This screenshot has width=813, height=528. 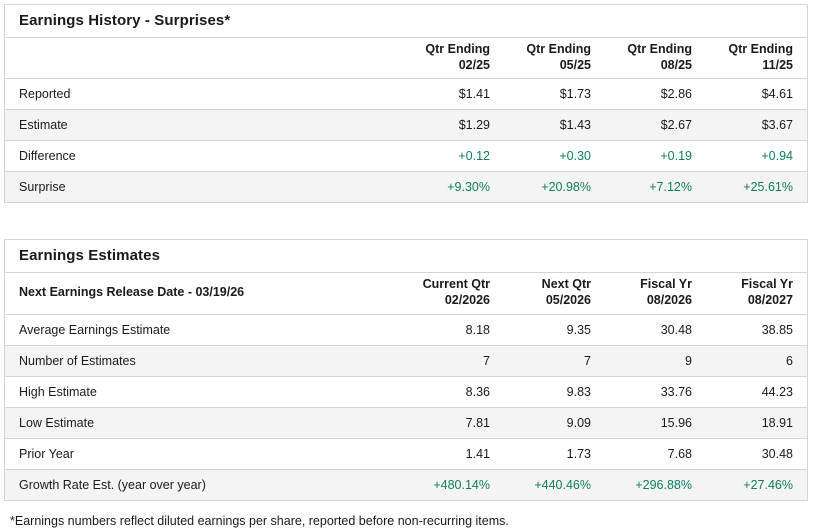 What do you see at coordinates (204, 59) in the screenshot?
I see `earnings-history-corner-cell` at bounding box center [204, 59].